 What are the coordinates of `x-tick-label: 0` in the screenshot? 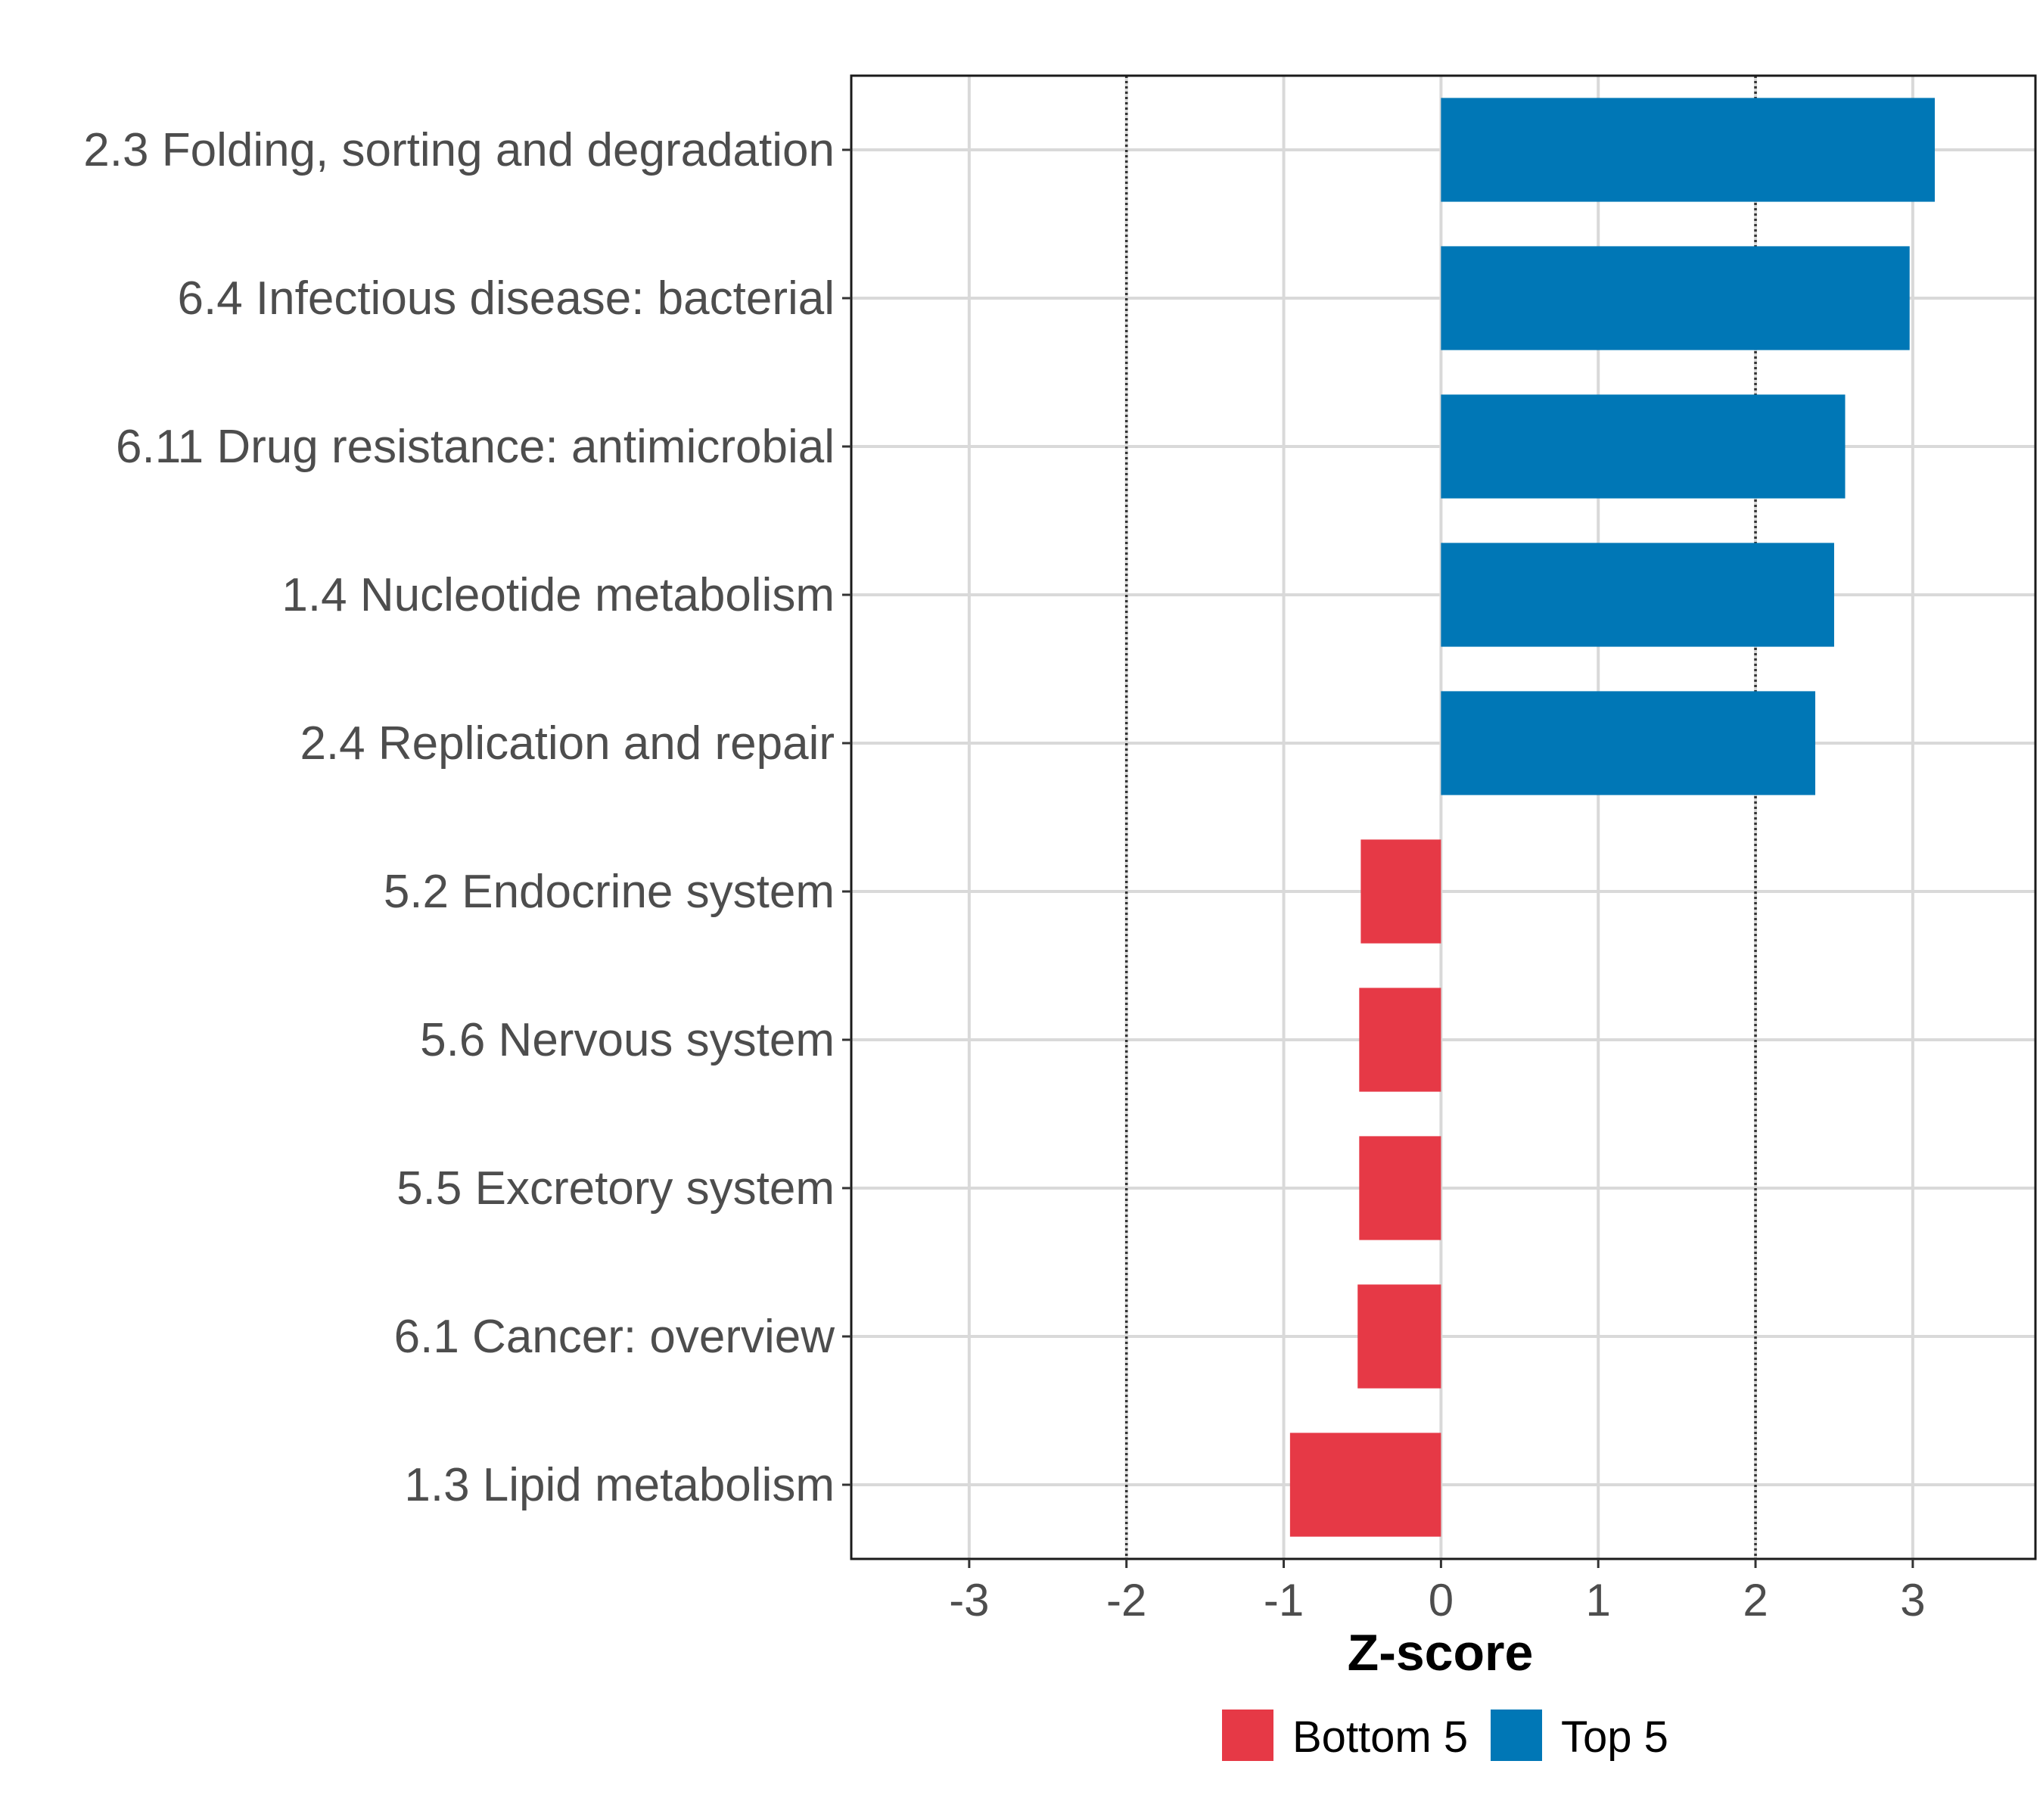 It's located at (1441, 1600).